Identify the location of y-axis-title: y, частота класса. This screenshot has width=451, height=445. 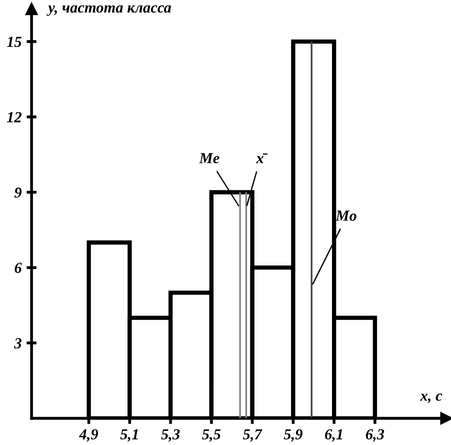
(109, 10).